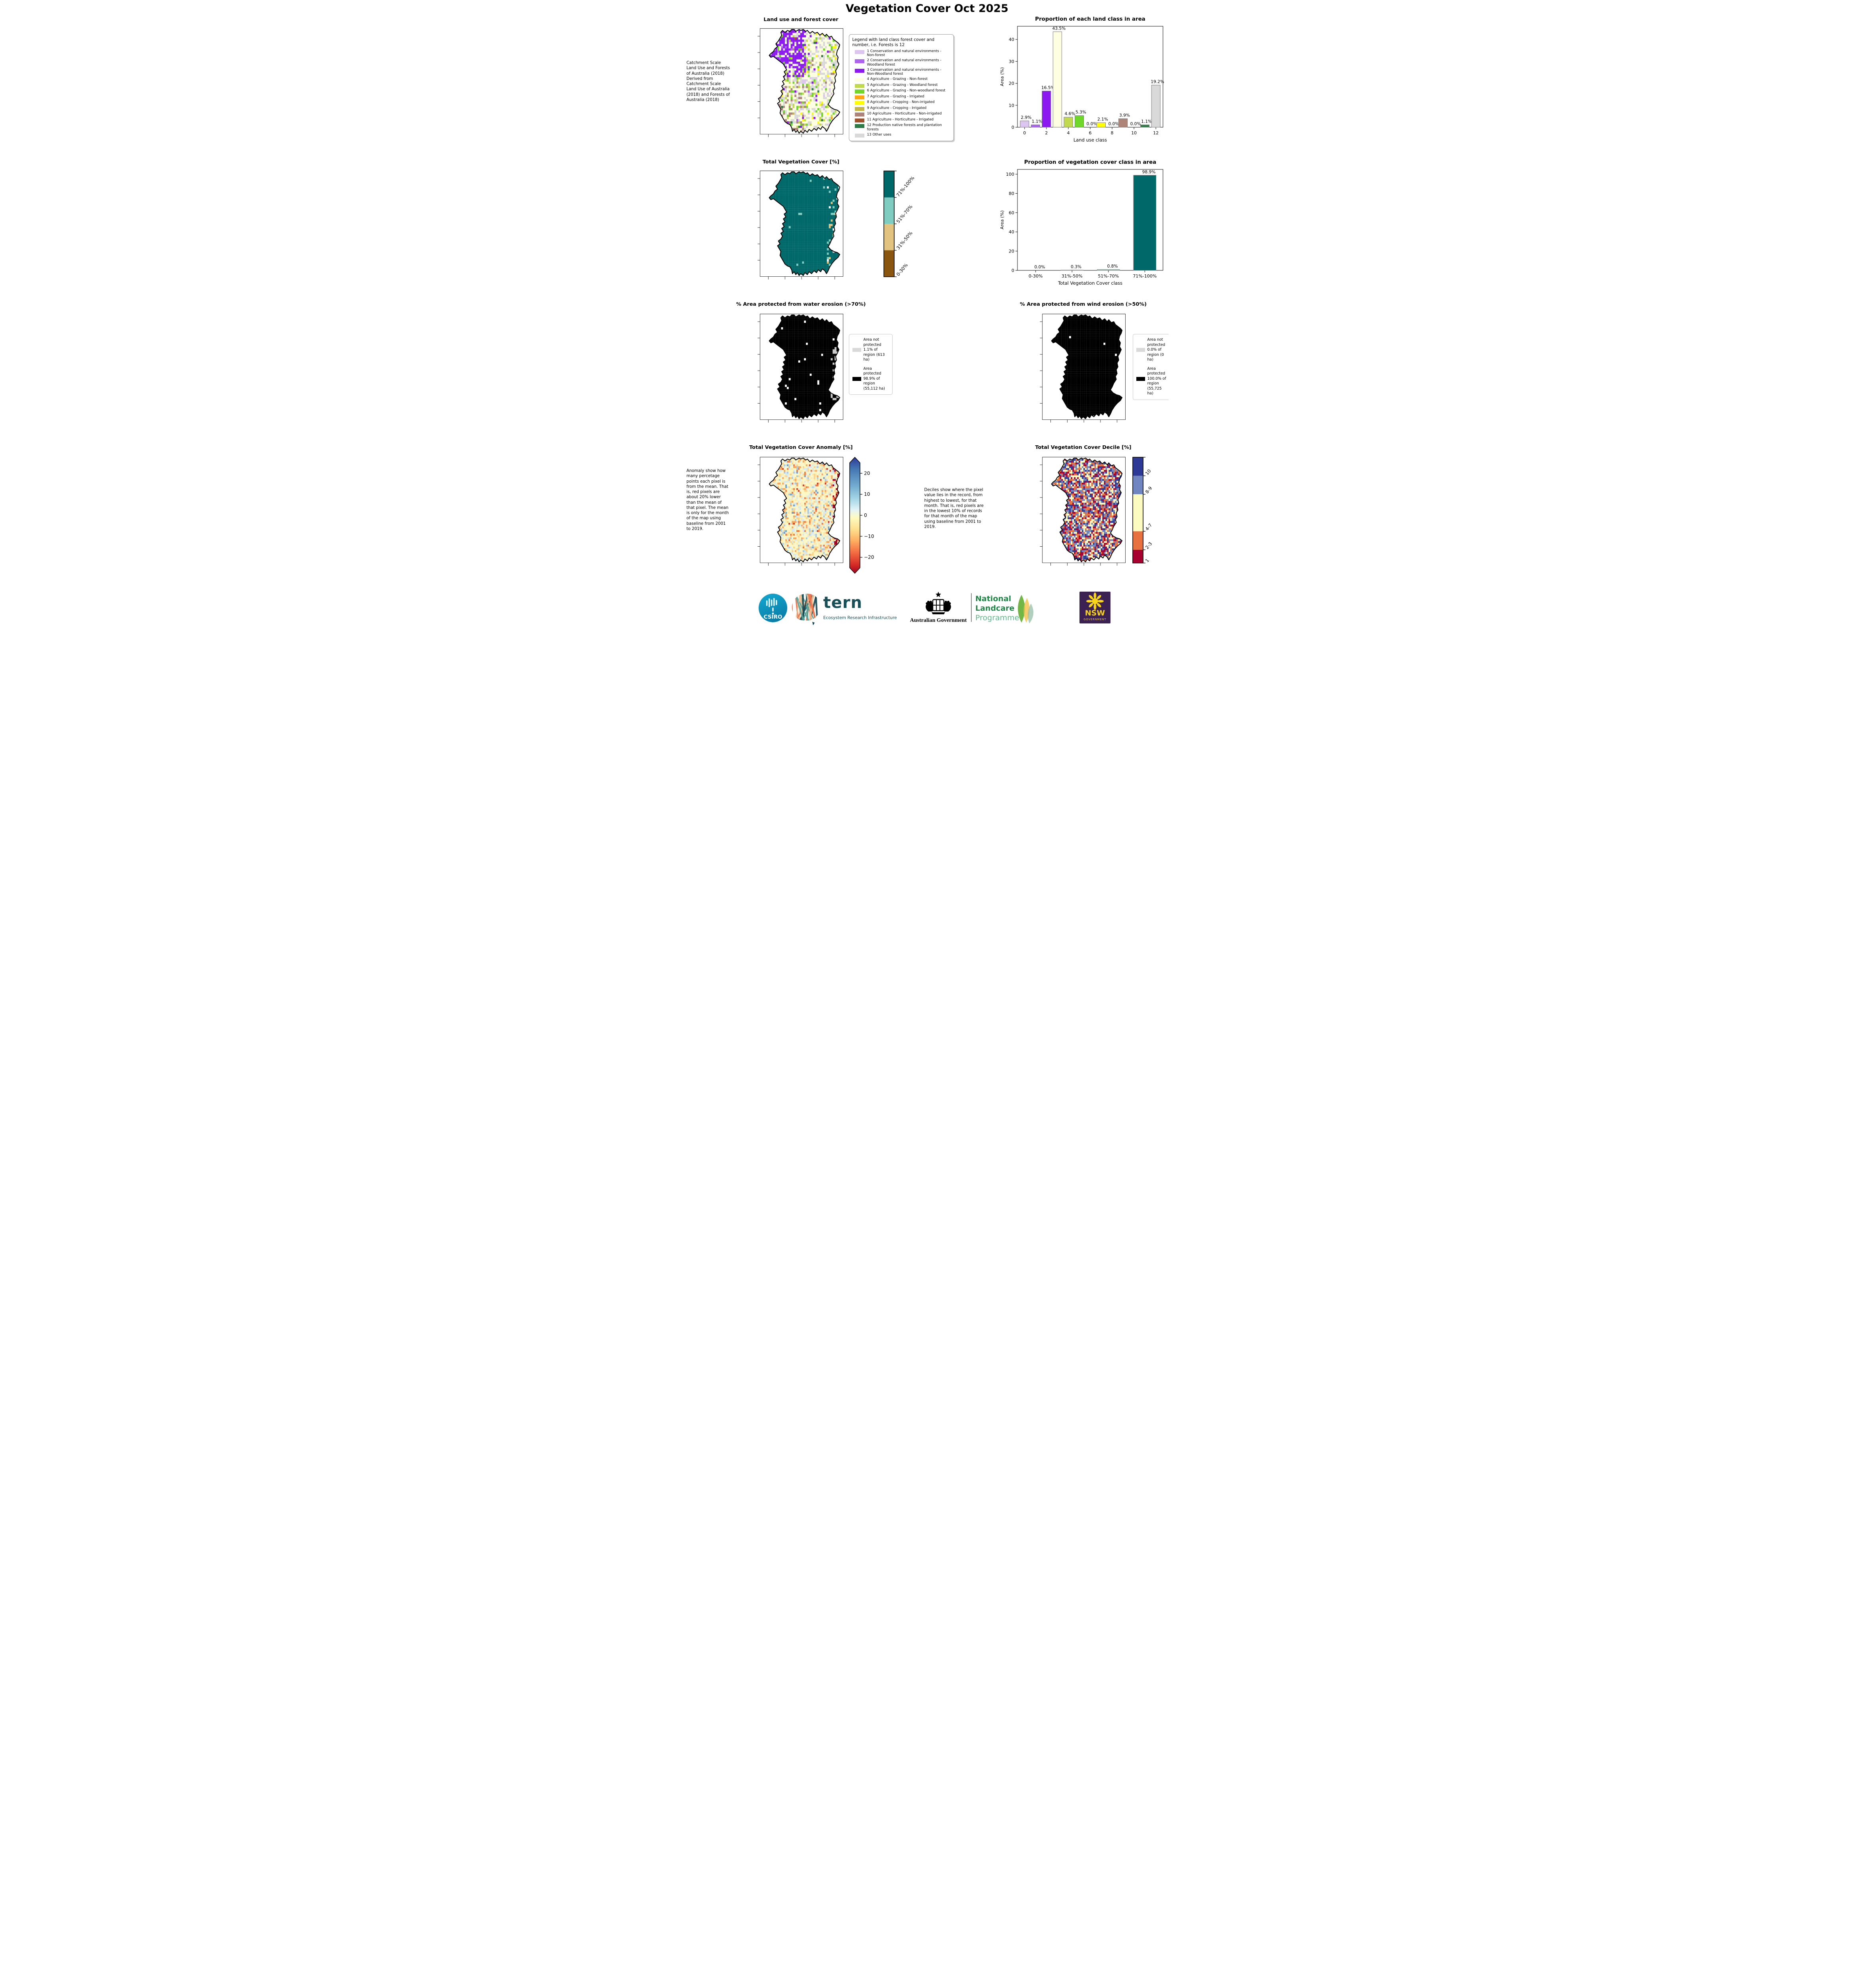  What do you see at coordinates (1012, 127) in the screenshot?
I see `y-tick-label: 0` at bounding box center [1012, 127].